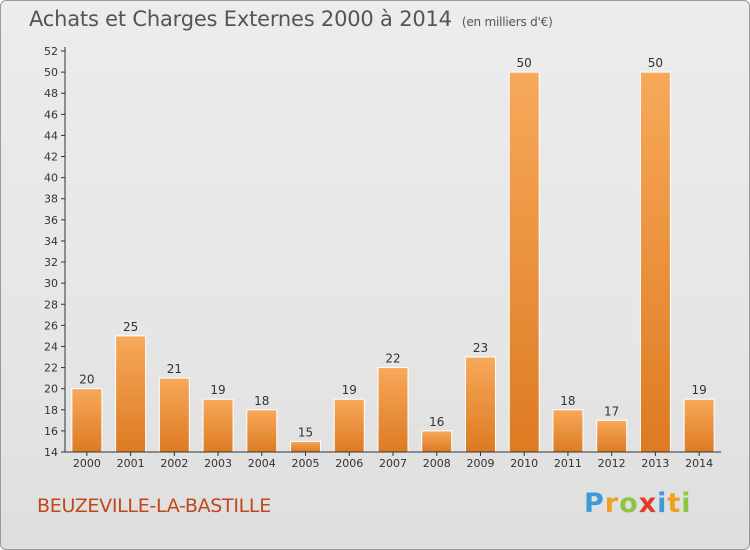 This screenshot has height=550, width=750. What do you see at coordinates (174, 369) in the screenshot?
I see `data-label: 21` at bounding box center [174, 369].